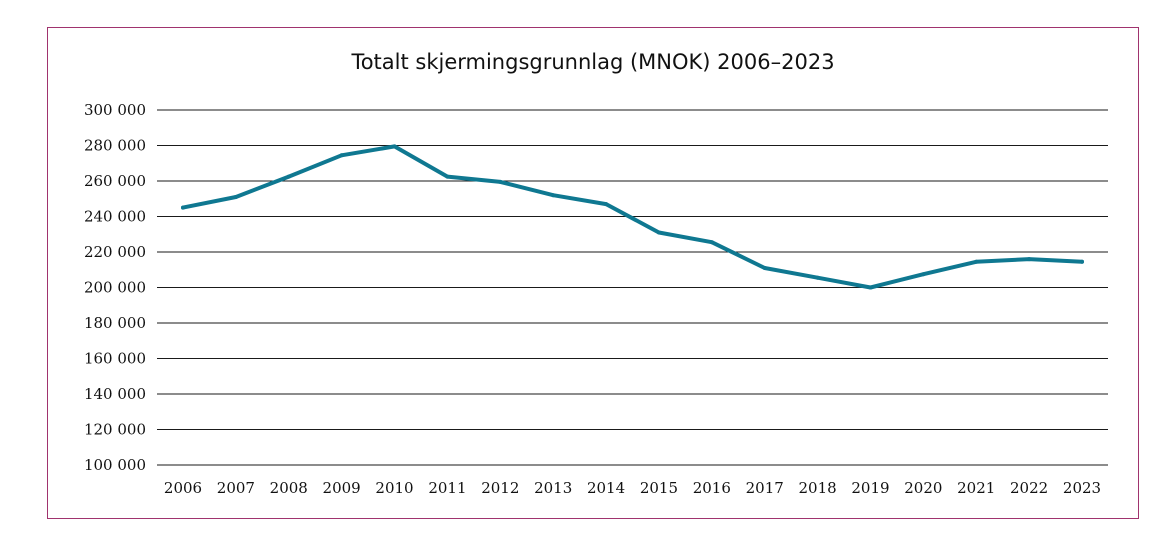 The width and height of the screenshot is (1176, 535). I want to click on y-tick-label: 100 000, so click(115, 465).